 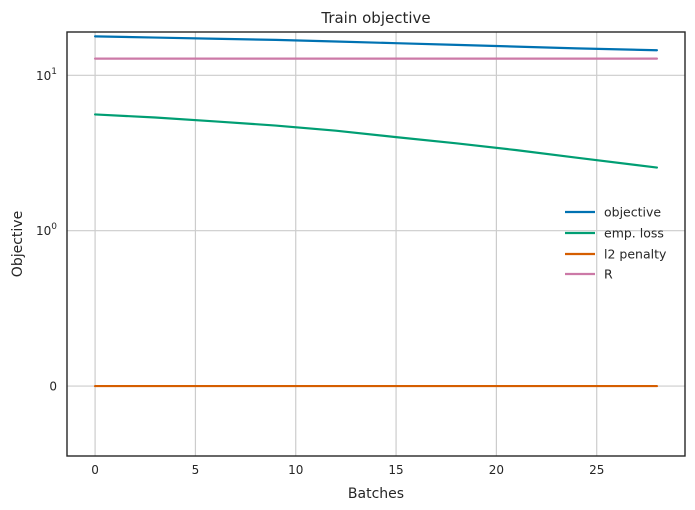 What do you see at coordinates (95, 470) in the screenshot?
I see `x-tick-label: 0` at bounding box center [95, 470].